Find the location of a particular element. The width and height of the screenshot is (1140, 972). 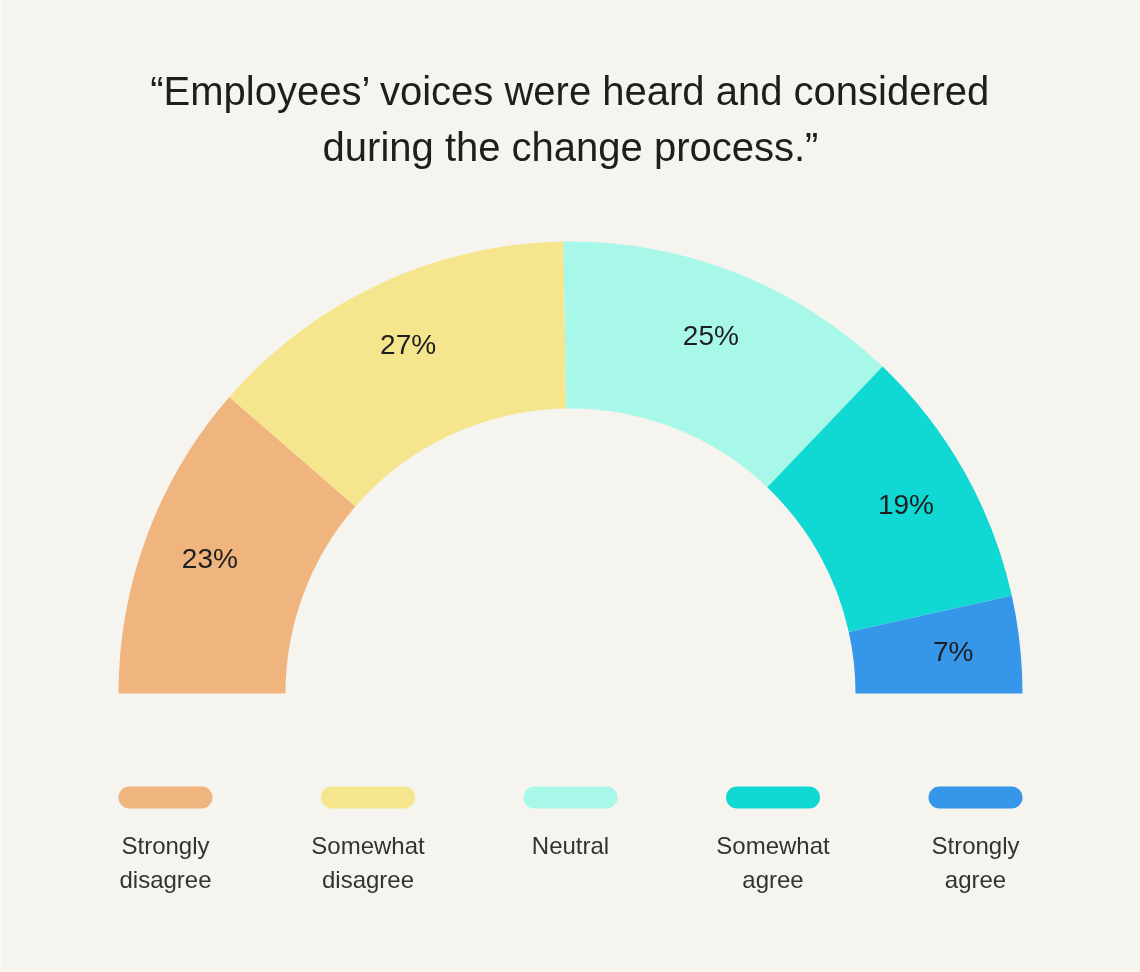

legend-label: Somewhat agree is located at coordinates (773, 862).